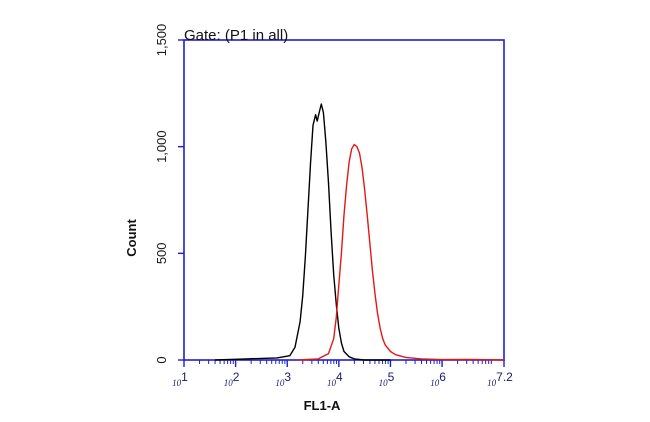 The image size is (650, 422). Describe the element at coordinates (161, 146) in the screenshot. I see `y-tick-label: 1,000` at that location.